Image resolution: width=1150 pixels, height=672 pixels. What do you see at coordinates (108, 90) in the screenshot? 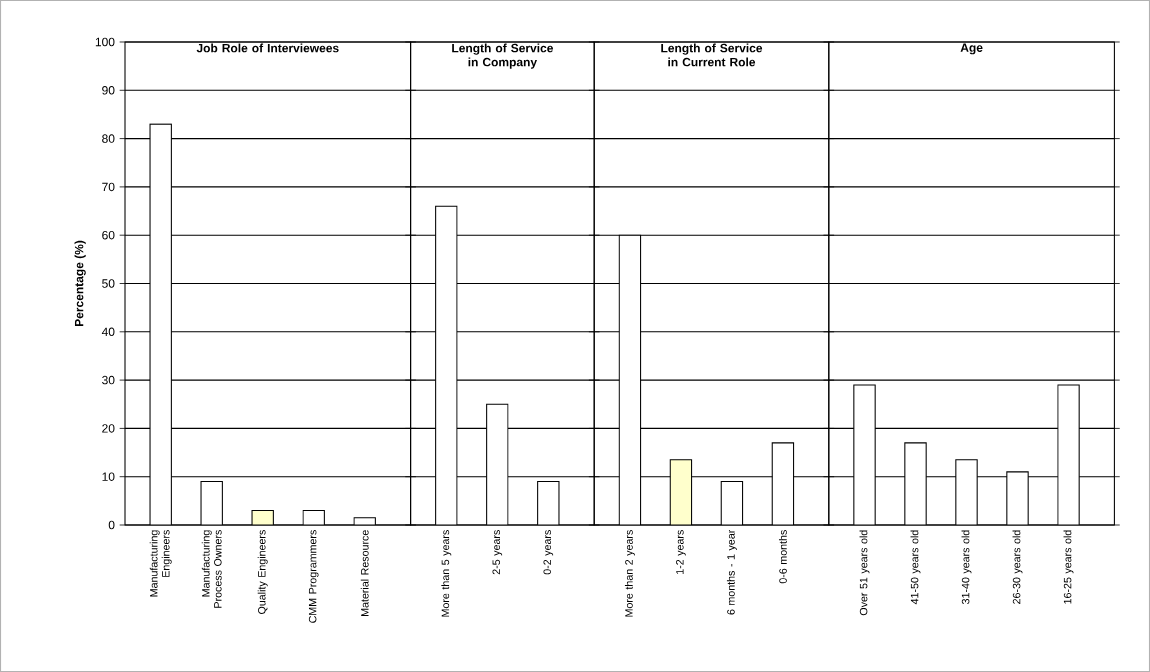
I see `y-tick-label: 90` at bounding box center [108, 90].